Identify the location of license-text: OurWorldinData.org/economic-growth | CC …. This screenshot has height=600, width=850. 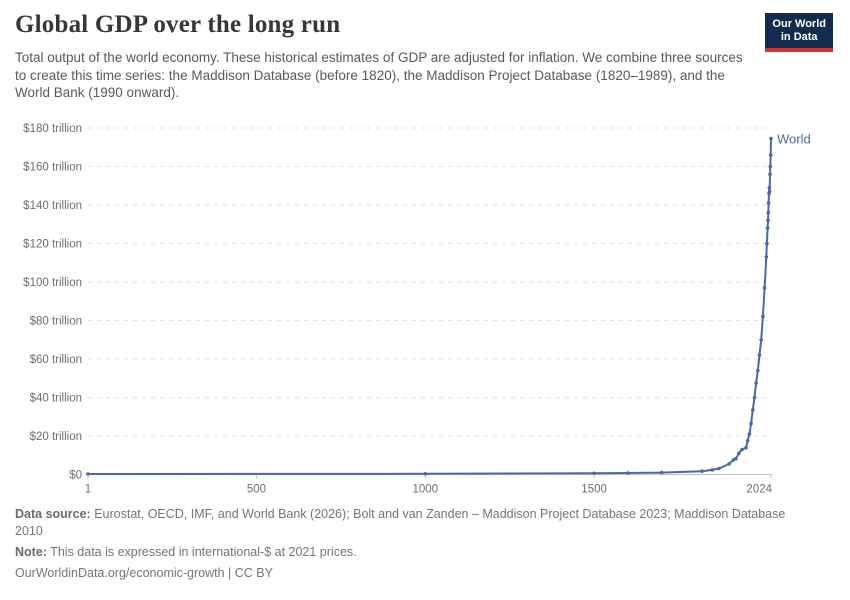
(144, 573).